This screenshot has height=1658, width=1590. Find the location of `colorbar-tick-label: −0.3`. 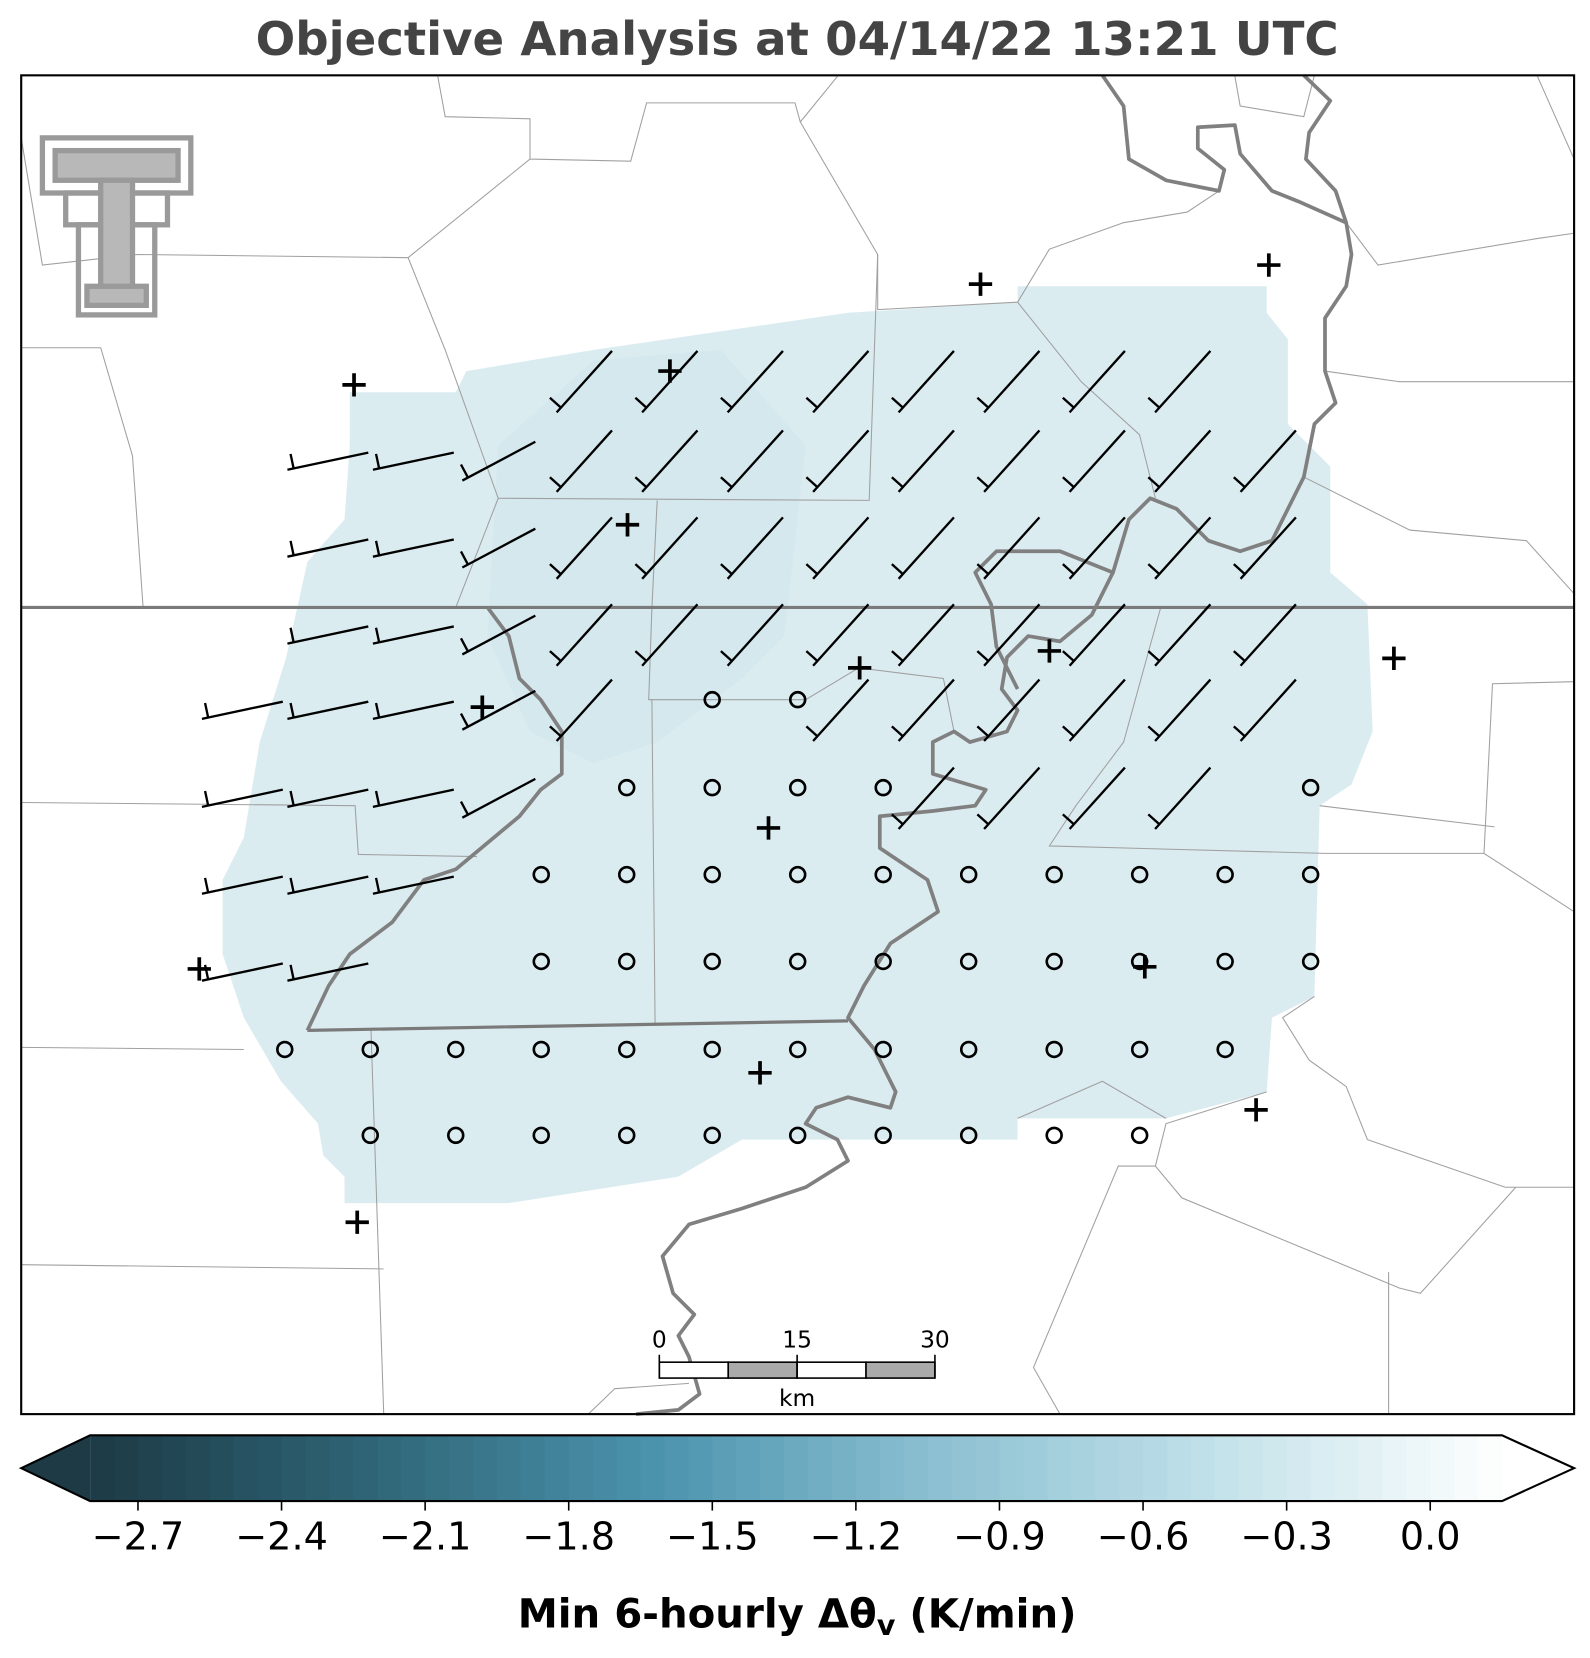

colorbar-tick-label: −0.3 is located at coordinates (1286, 1537).